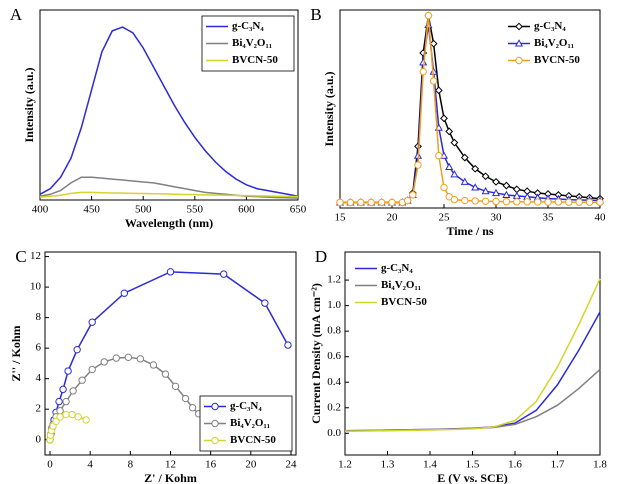 Image resolution: width=626 pixels, height=484 pixels. I want to click on x-axis-label: Time / ns, so click(469, 231).